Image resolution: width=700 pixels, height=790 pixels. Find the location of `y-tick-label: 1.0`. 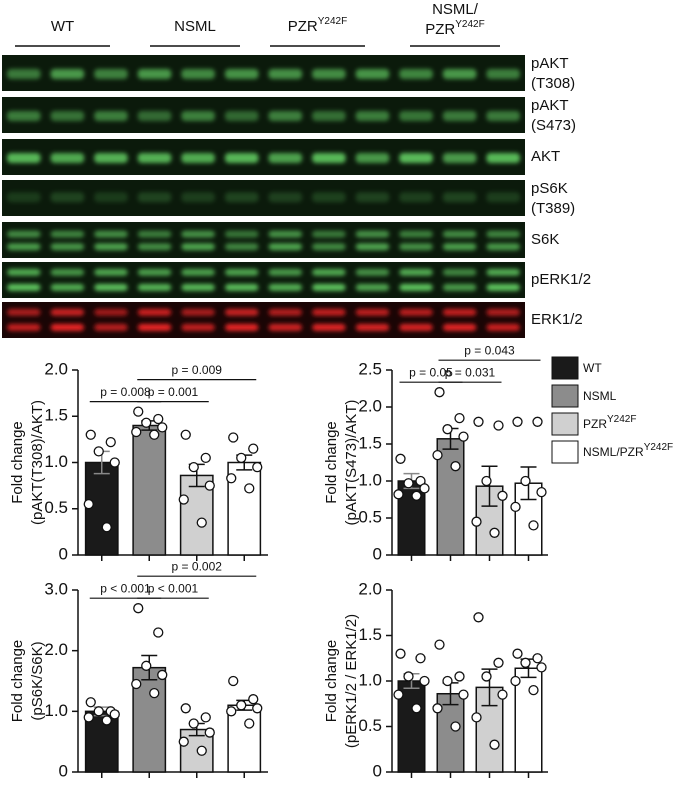

y-tick-label: 1.0 is located at coordinates (56, 461).